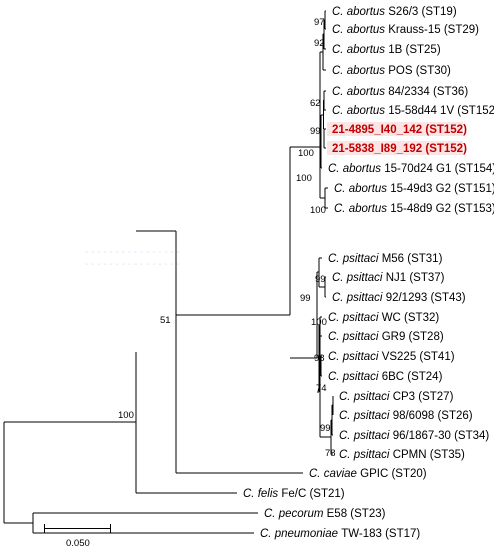  What do you see at coordinates (132, 252) in the screenshot?
I see `watermark-line-1: - - - - - - - - - - - - - - - -` at bounding box center [132, 252].